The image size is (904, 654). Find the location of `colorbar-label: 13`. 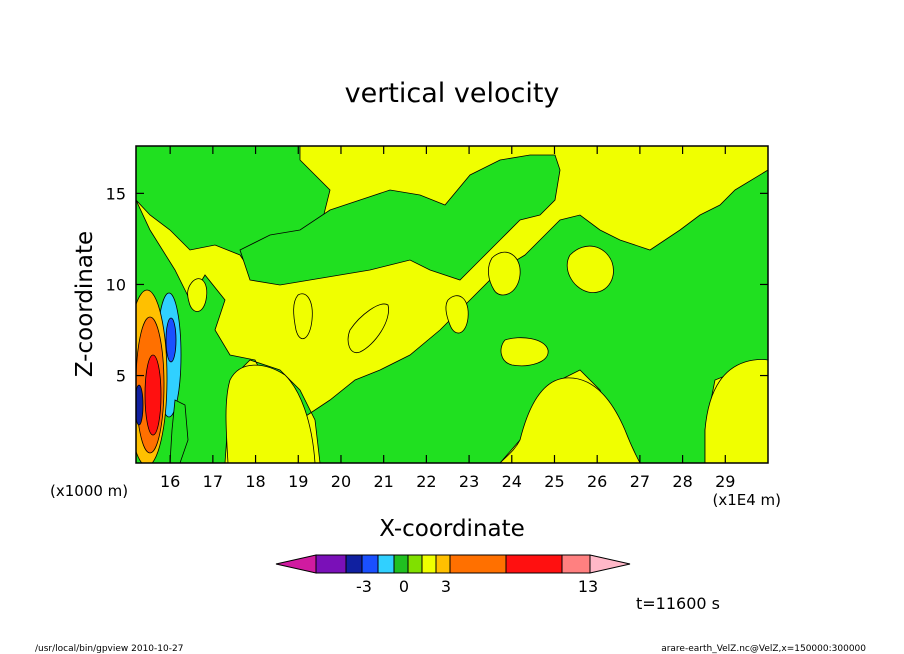

colorbar-label: 13 is located at coordinates (588, 586).